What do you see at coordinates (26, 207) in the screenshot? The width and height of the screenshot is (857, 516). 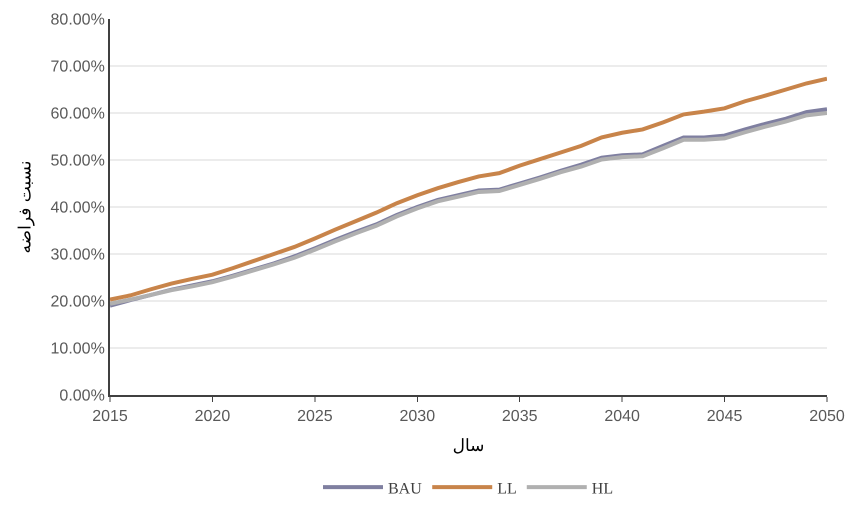 I see `y-axis-title: نسبت فراضه` at bounding box center [26, 207].